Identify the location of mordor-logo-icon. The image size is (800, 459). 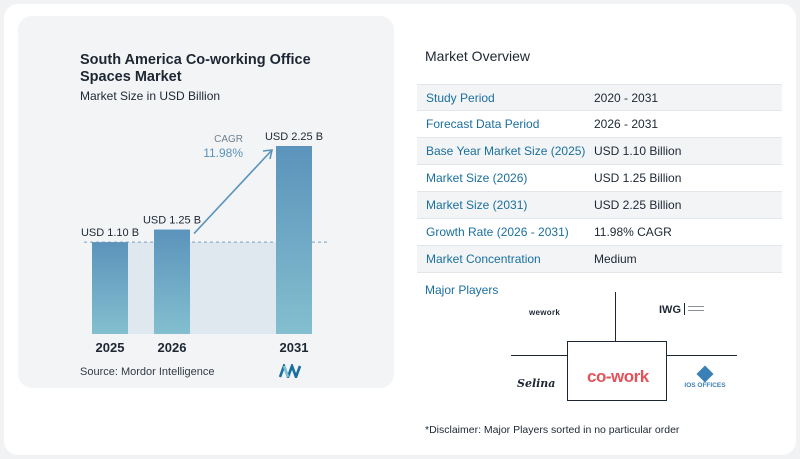
(290, 371).